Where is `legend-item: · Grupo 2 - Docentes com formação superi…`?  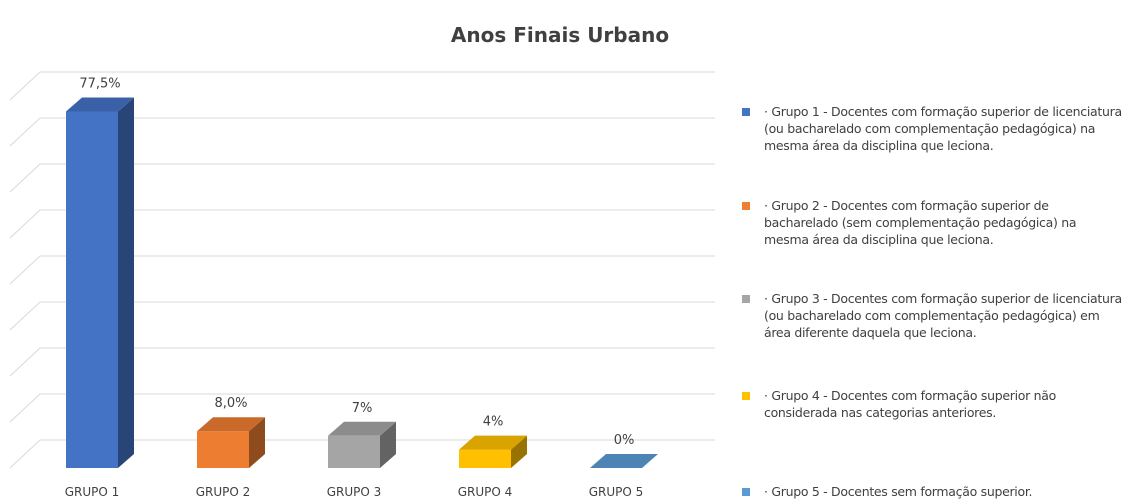 legend-item: · Grupo 2 - Docentes com formação superi… is located at coordinates (932, 222).